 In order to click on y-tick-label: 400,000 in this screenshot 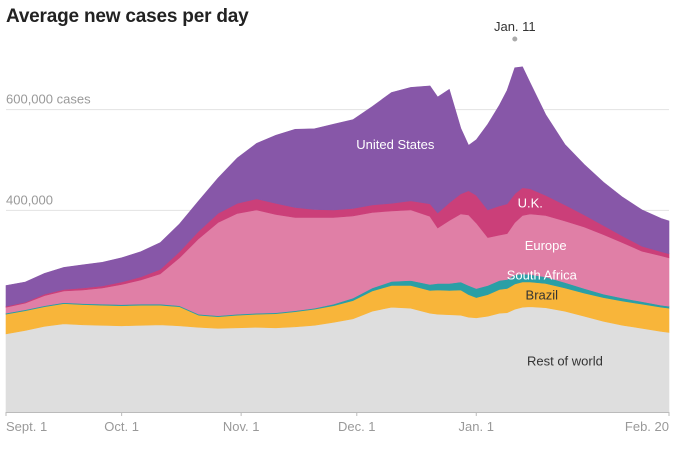, I will do `click(29, 199)`.